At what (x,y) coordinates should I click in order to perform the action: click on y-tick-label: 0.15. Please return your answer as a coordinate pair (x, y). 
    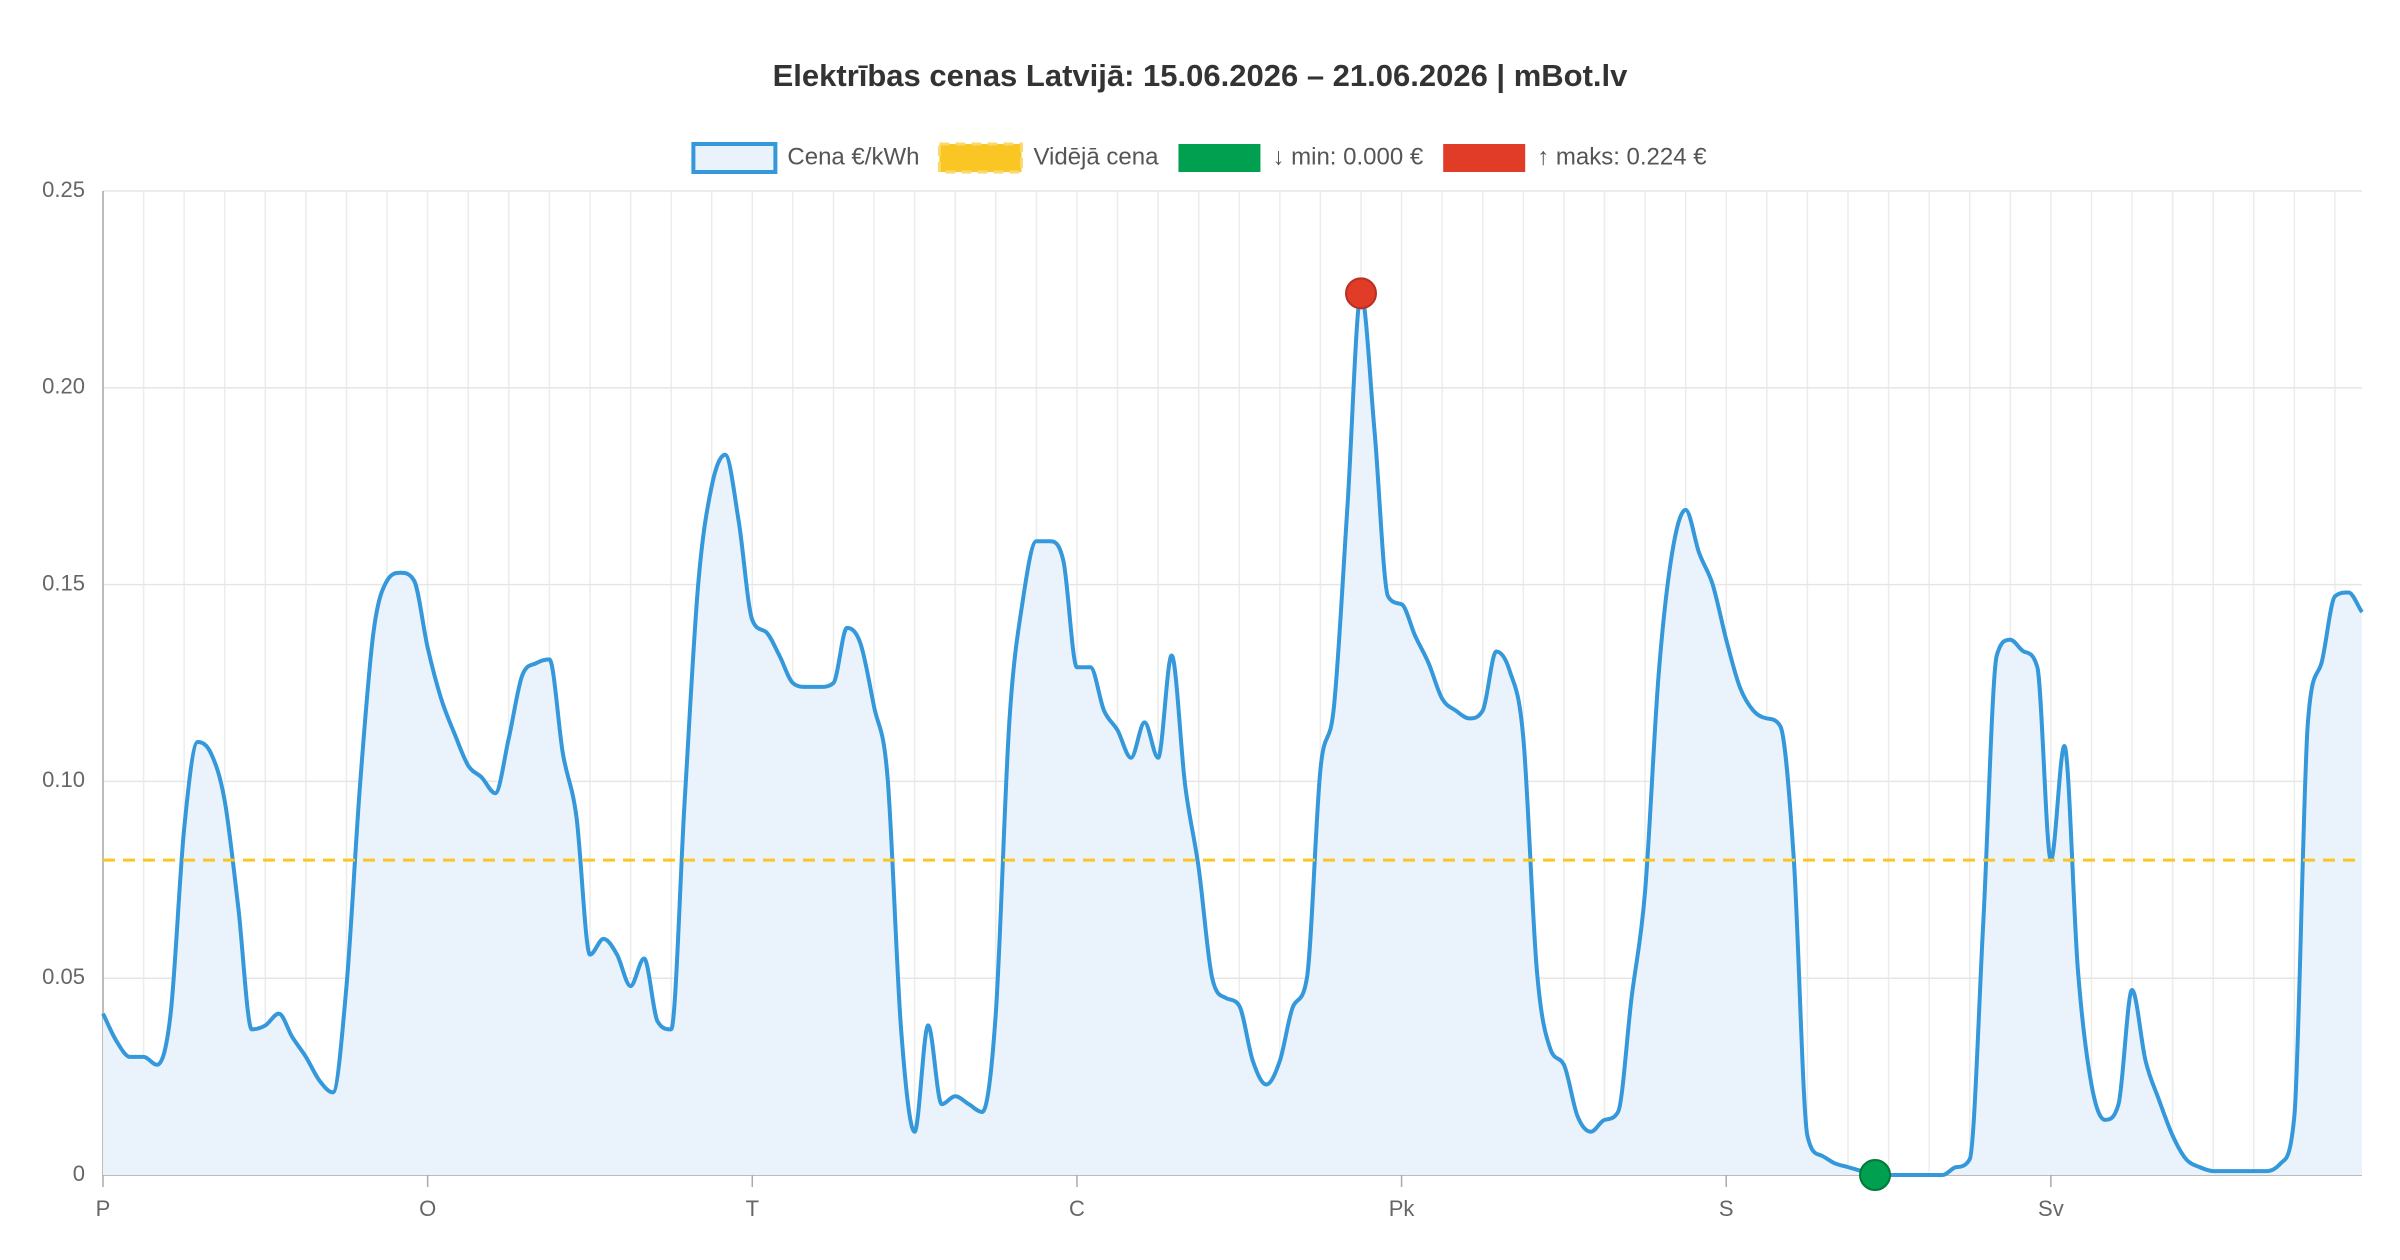
    Looking at the image, I should click on (63, 582).